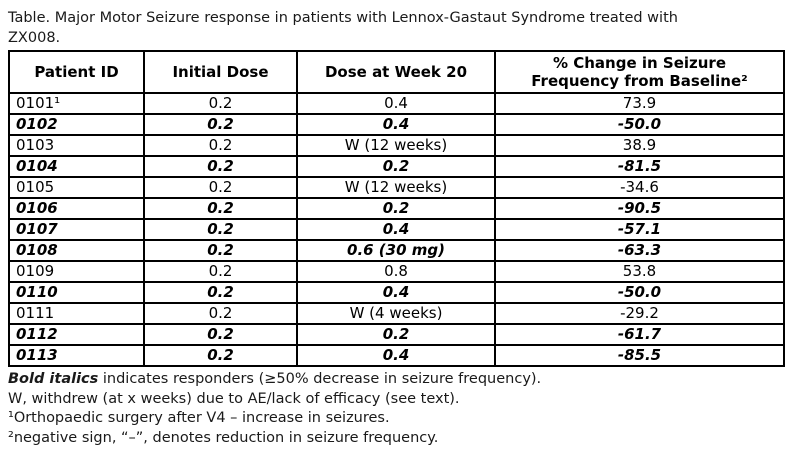 The height and width of the screenshot is (456, 803). I want to click on table-row: 0106 0.2 0.2 -90.5, so click(396, 208).